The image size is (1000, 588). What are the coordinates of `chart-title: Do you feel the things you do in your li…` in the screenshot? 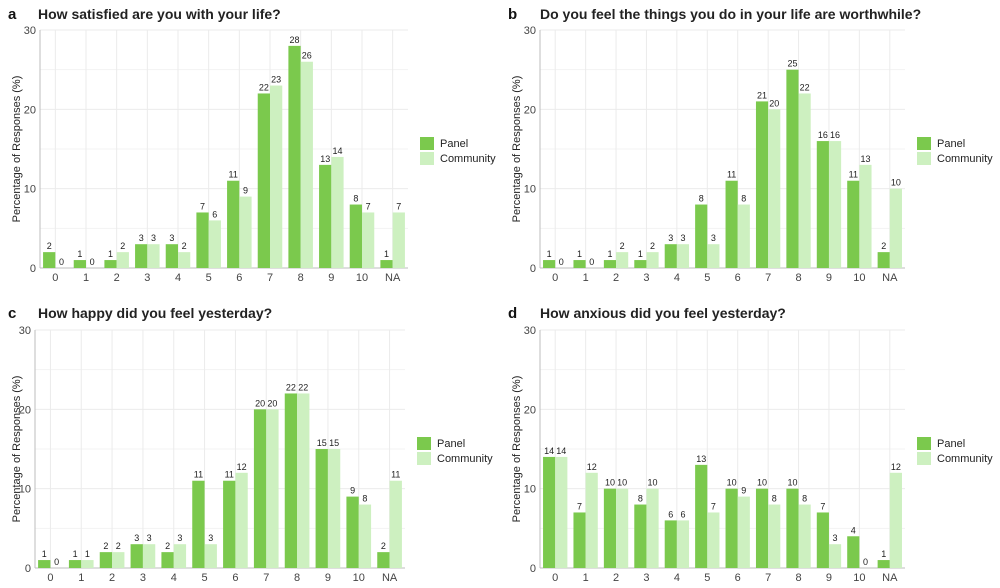 It's located at (730, 14).